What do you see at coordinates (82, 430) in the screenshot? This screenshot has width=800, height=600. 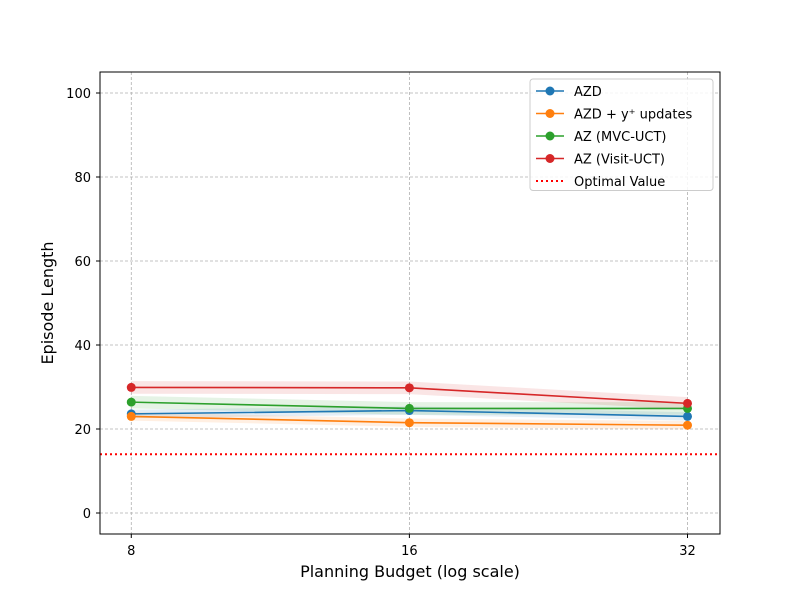 I see `y-tick-label: 20` at bounding box center [82, 430].